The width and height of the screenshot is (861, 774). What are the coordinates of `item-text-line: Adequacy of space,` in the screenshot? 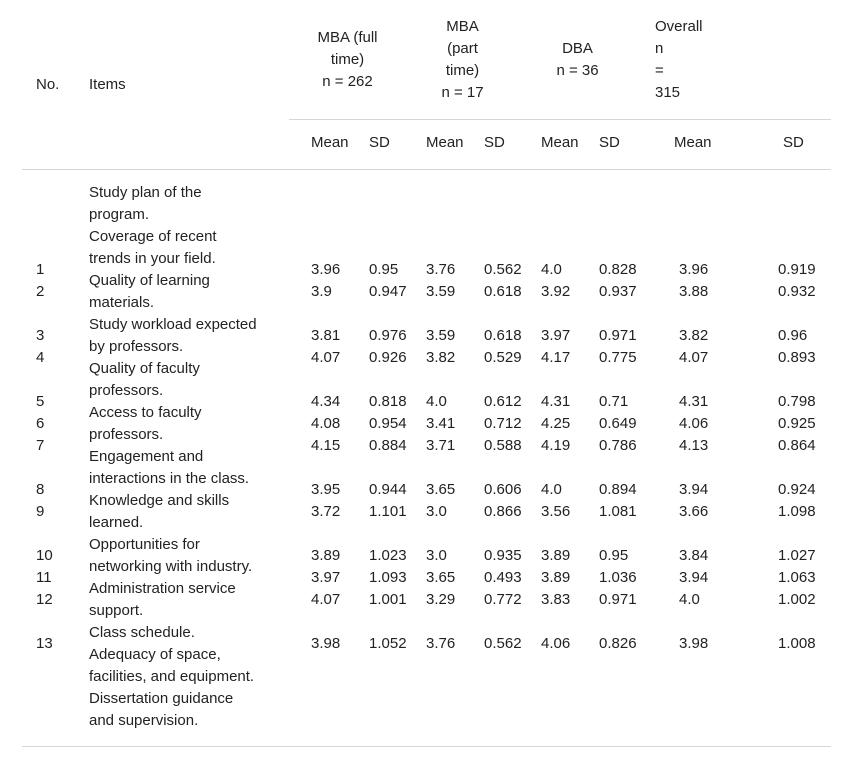 It's located at (155, 654).